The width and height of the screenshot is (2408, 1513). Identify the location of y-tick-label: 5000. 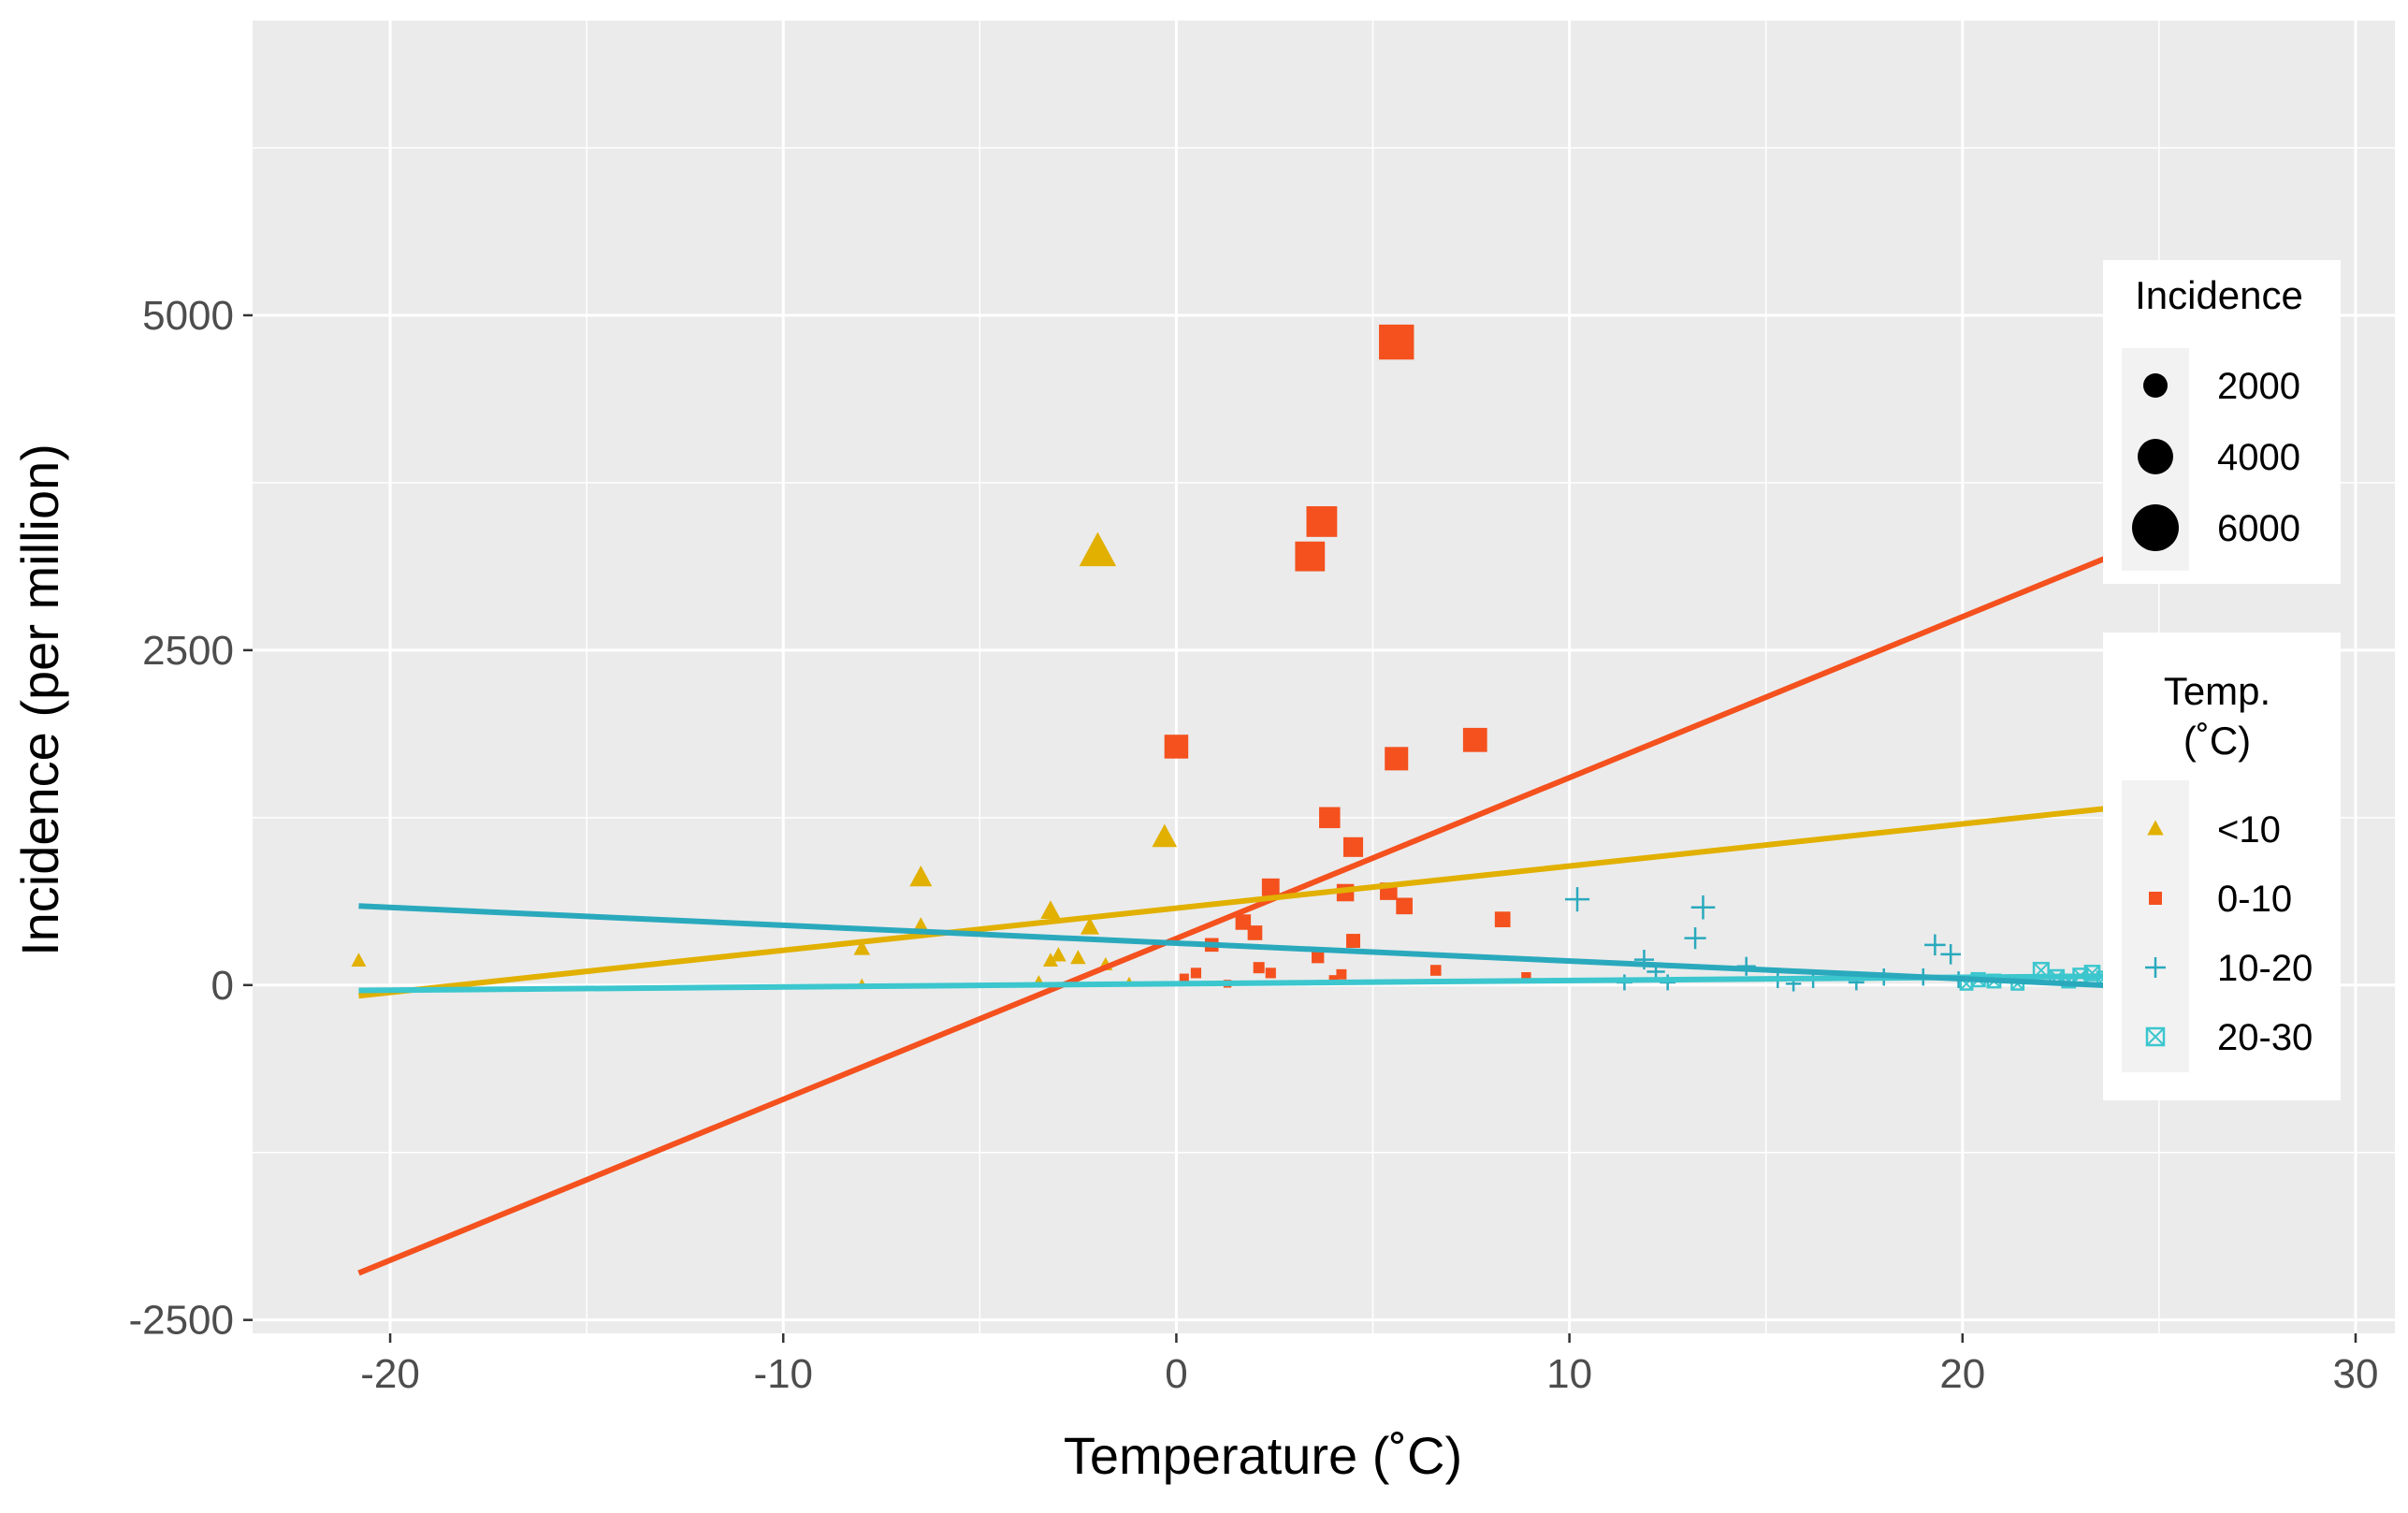
(188, 316).